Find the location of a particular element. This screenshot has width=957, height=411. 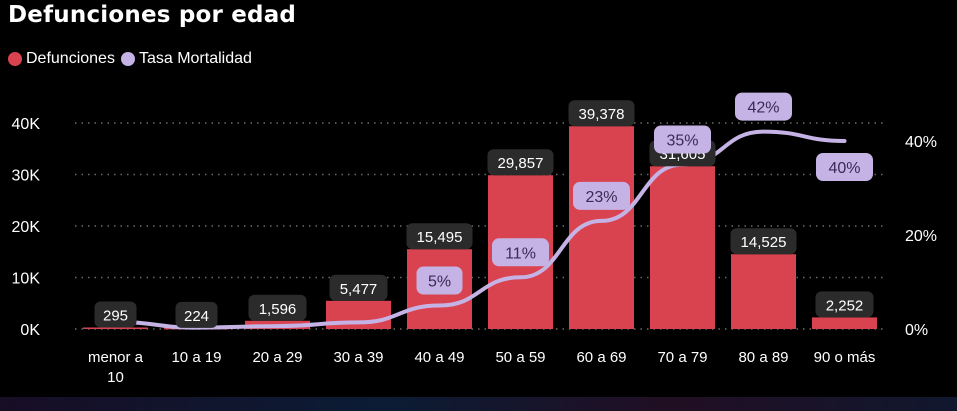

bar-data-label: 14,525 is located at coordinates (764, 242).